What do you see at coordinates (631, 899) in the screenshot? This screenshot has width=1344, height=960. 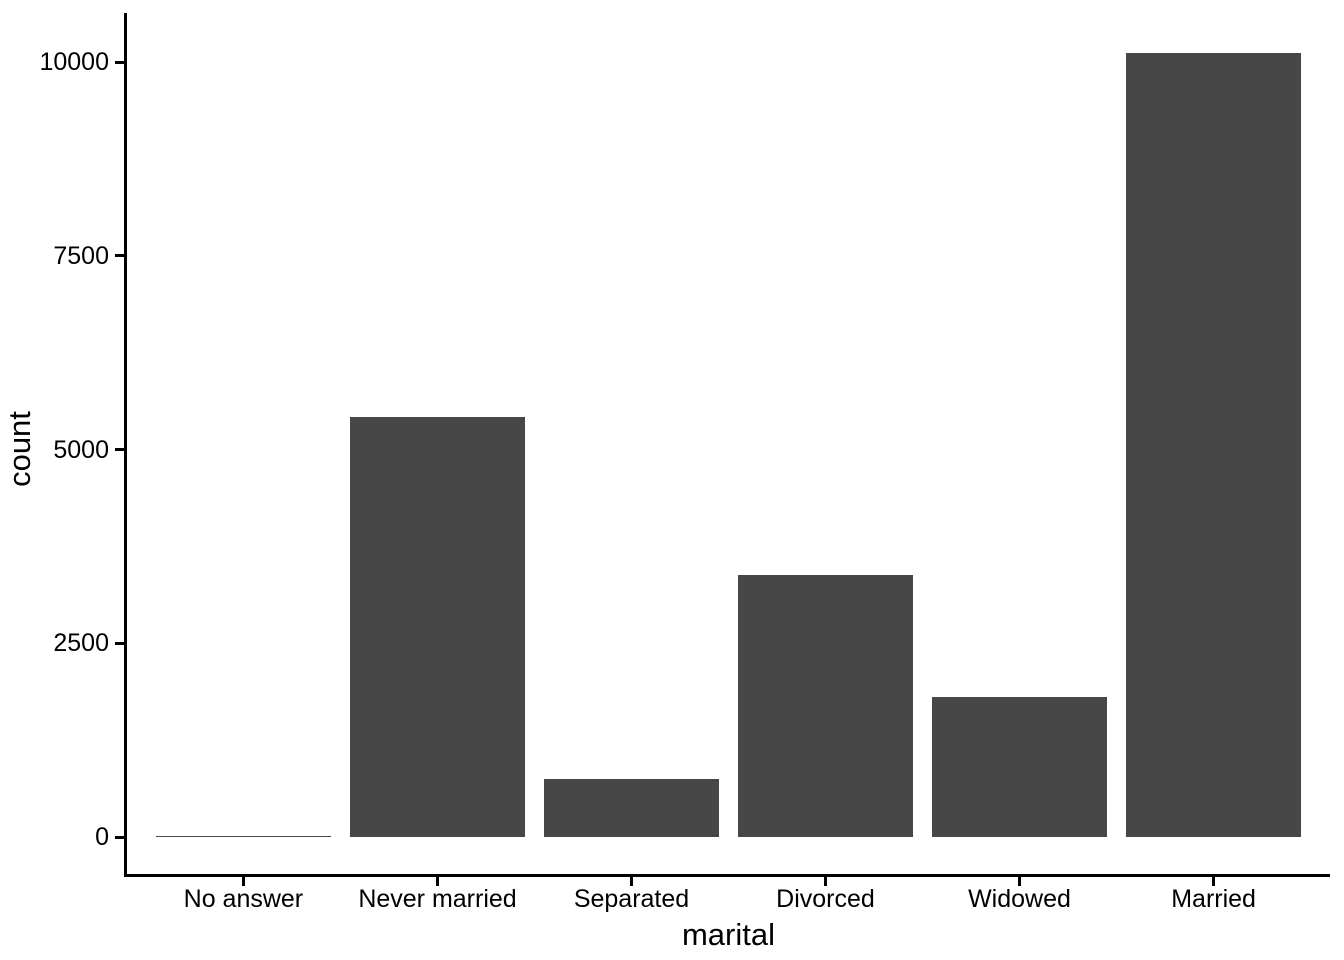 I see `x-tick-label-separated: Separated` at bounding box center [631, 899].